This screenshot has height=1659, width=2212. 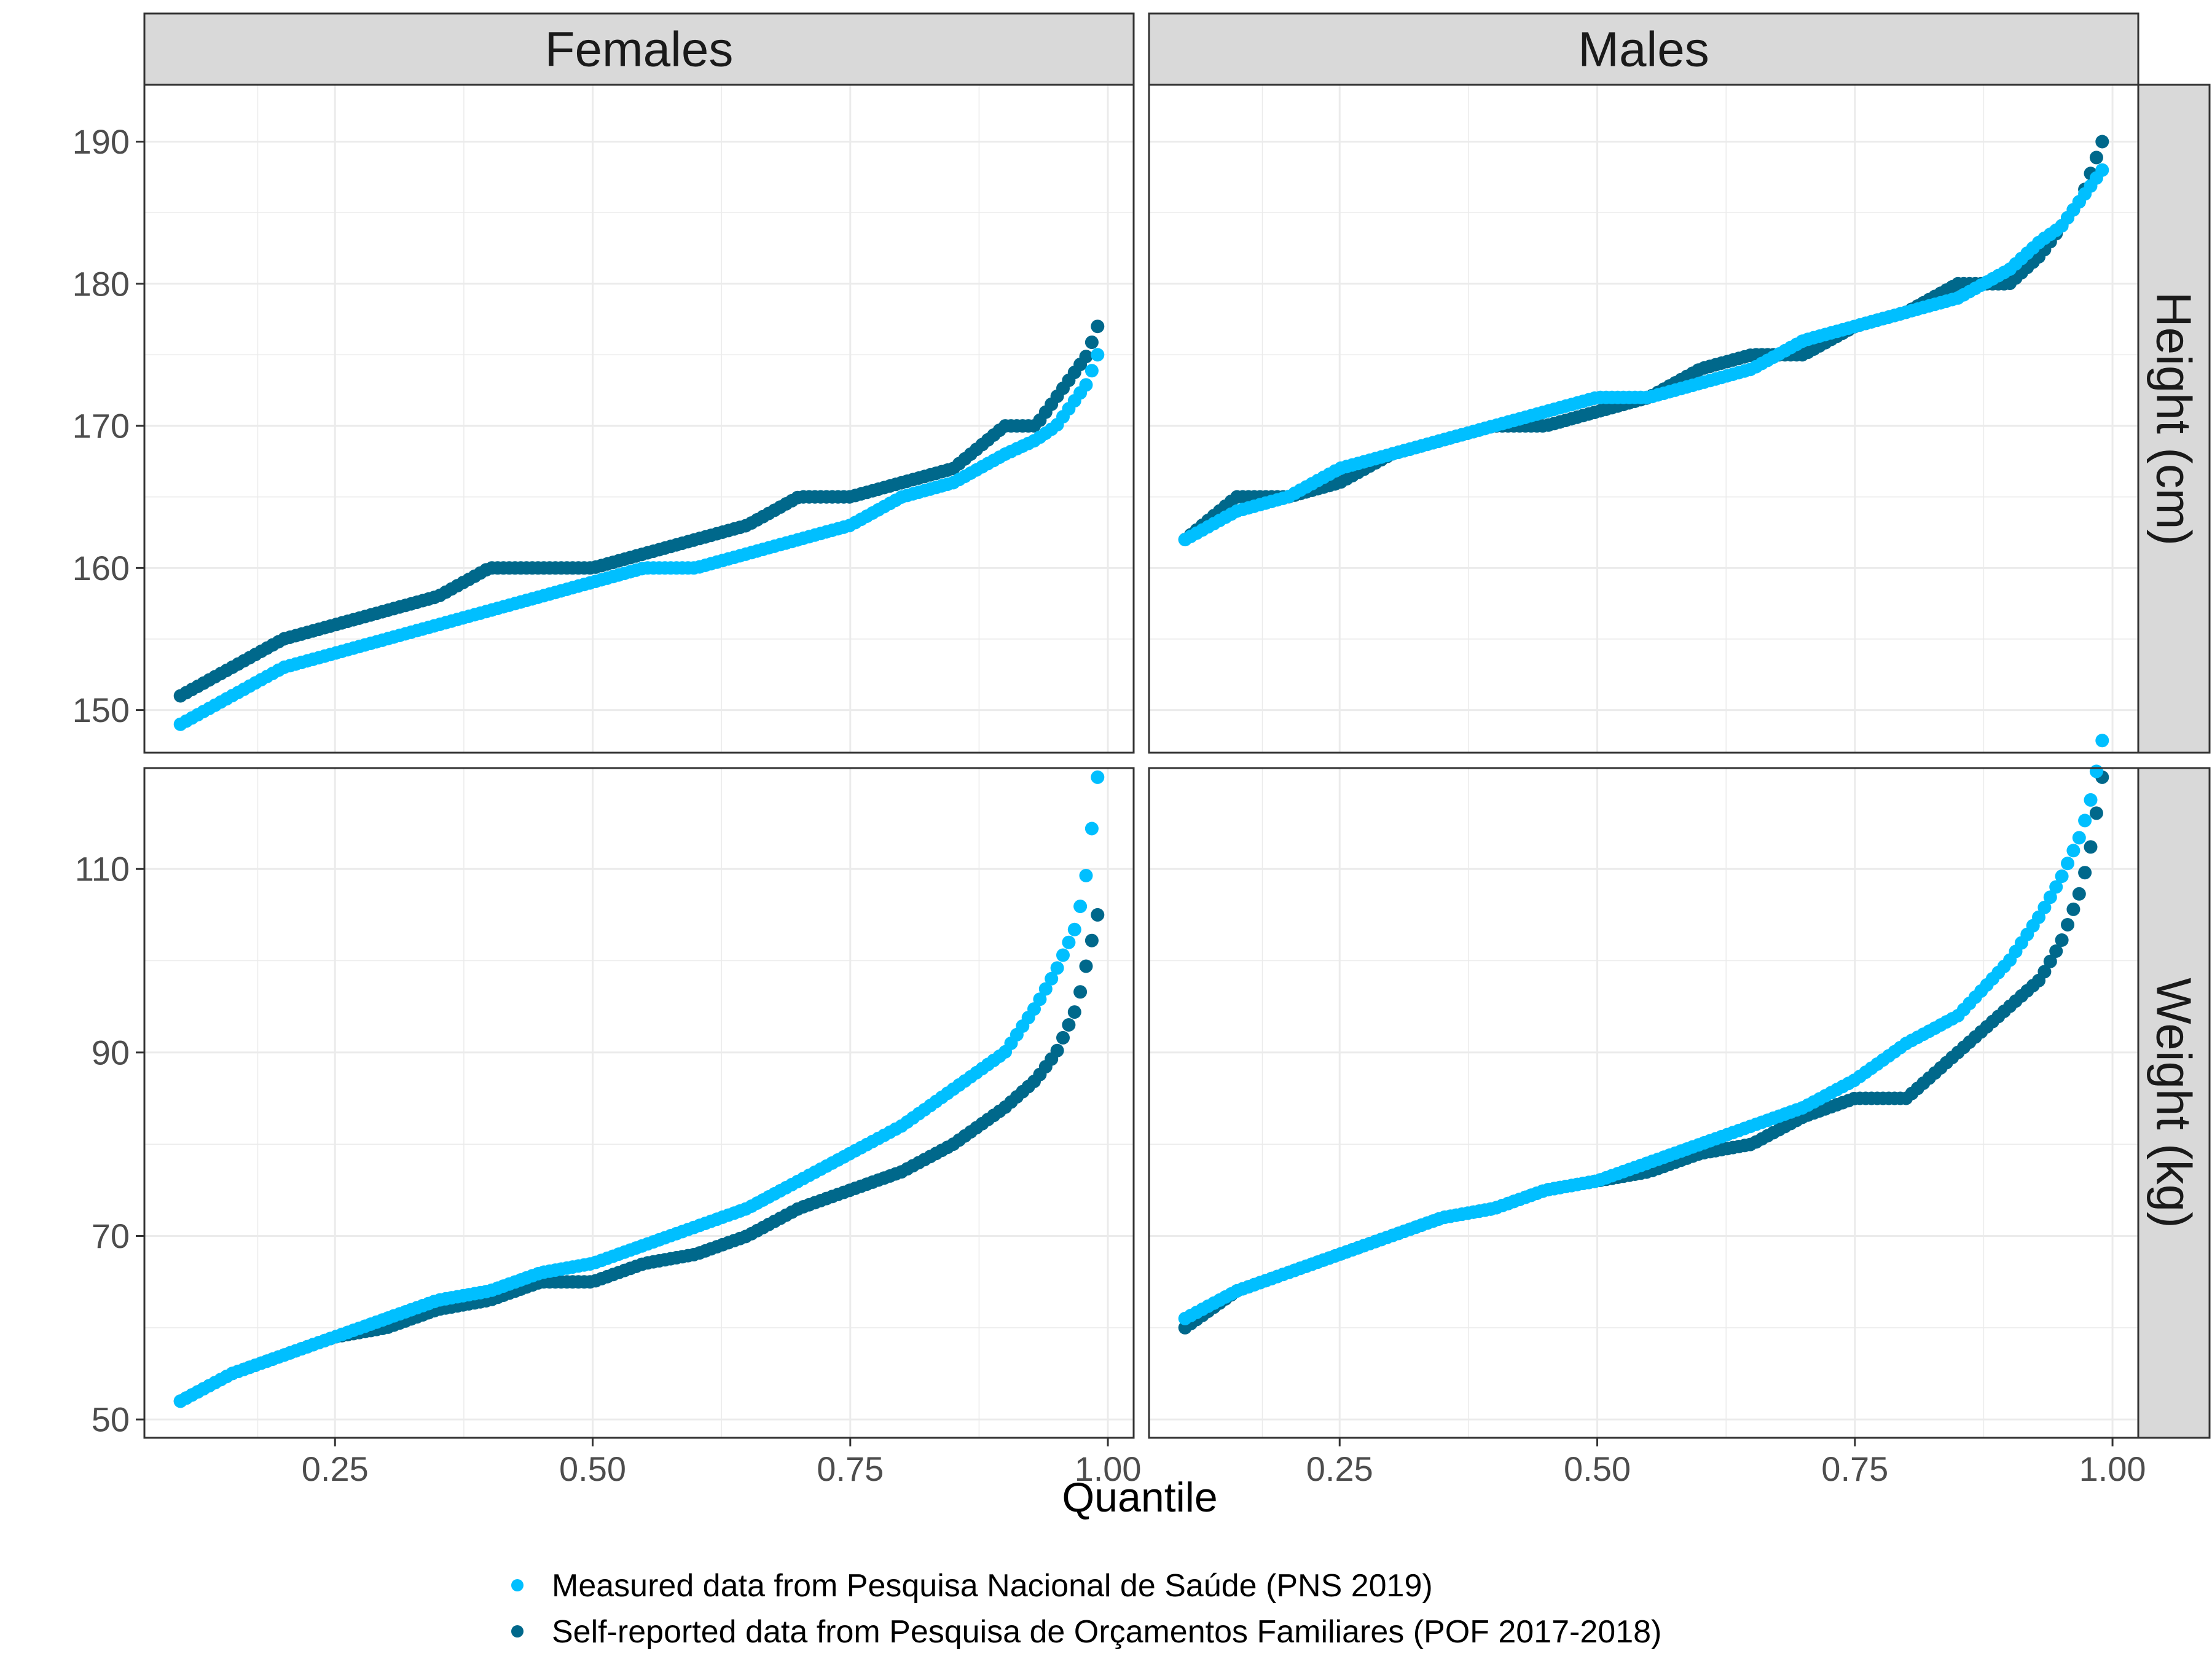 I want to click on strip-height-label: Height (cm), so click(x=2174, y=419).